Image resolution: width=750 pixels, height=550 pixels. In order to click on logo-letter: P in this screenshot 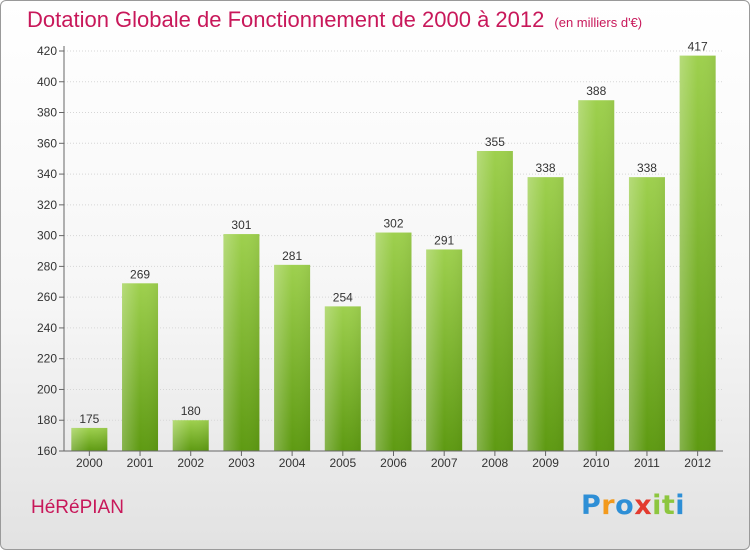, I will do `click(591, 505)`.